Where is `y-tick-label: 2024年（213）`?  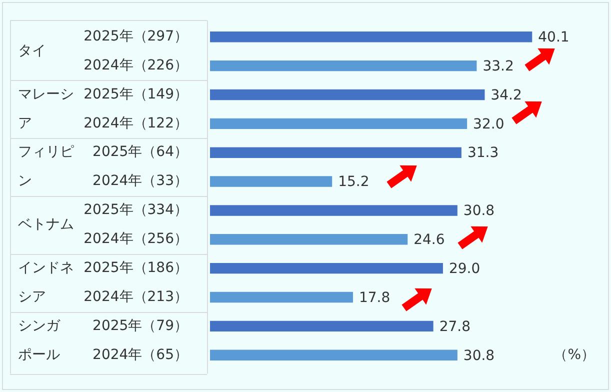 y-tick-label: 2024年（213） is located at coordinates (136, 296).